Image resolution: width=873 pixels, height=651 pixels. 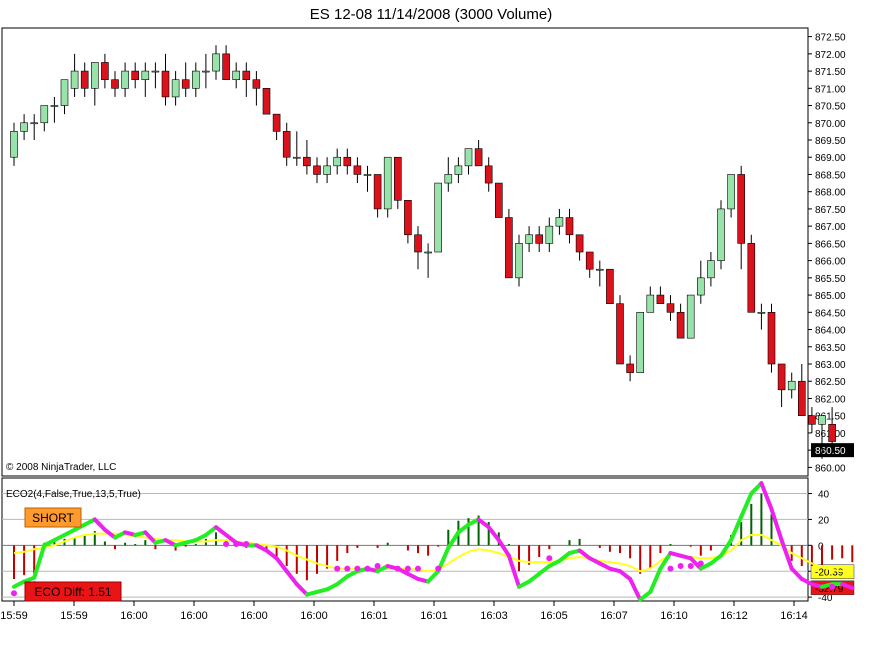 What do you see at coordinates (829, 573) in the screenshot?
I see `indicator-value-label: -20.39` at bounding box center [829, 573].